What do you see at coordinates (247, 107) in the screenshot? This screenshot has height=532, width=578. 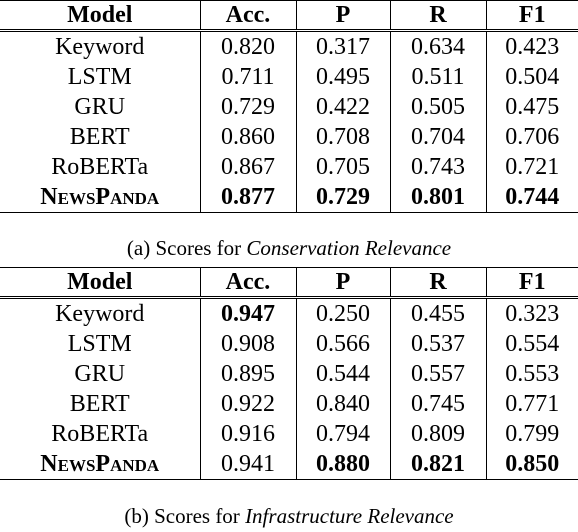 I see `acc-cell: 0.729` at bounding box center [247, 107].